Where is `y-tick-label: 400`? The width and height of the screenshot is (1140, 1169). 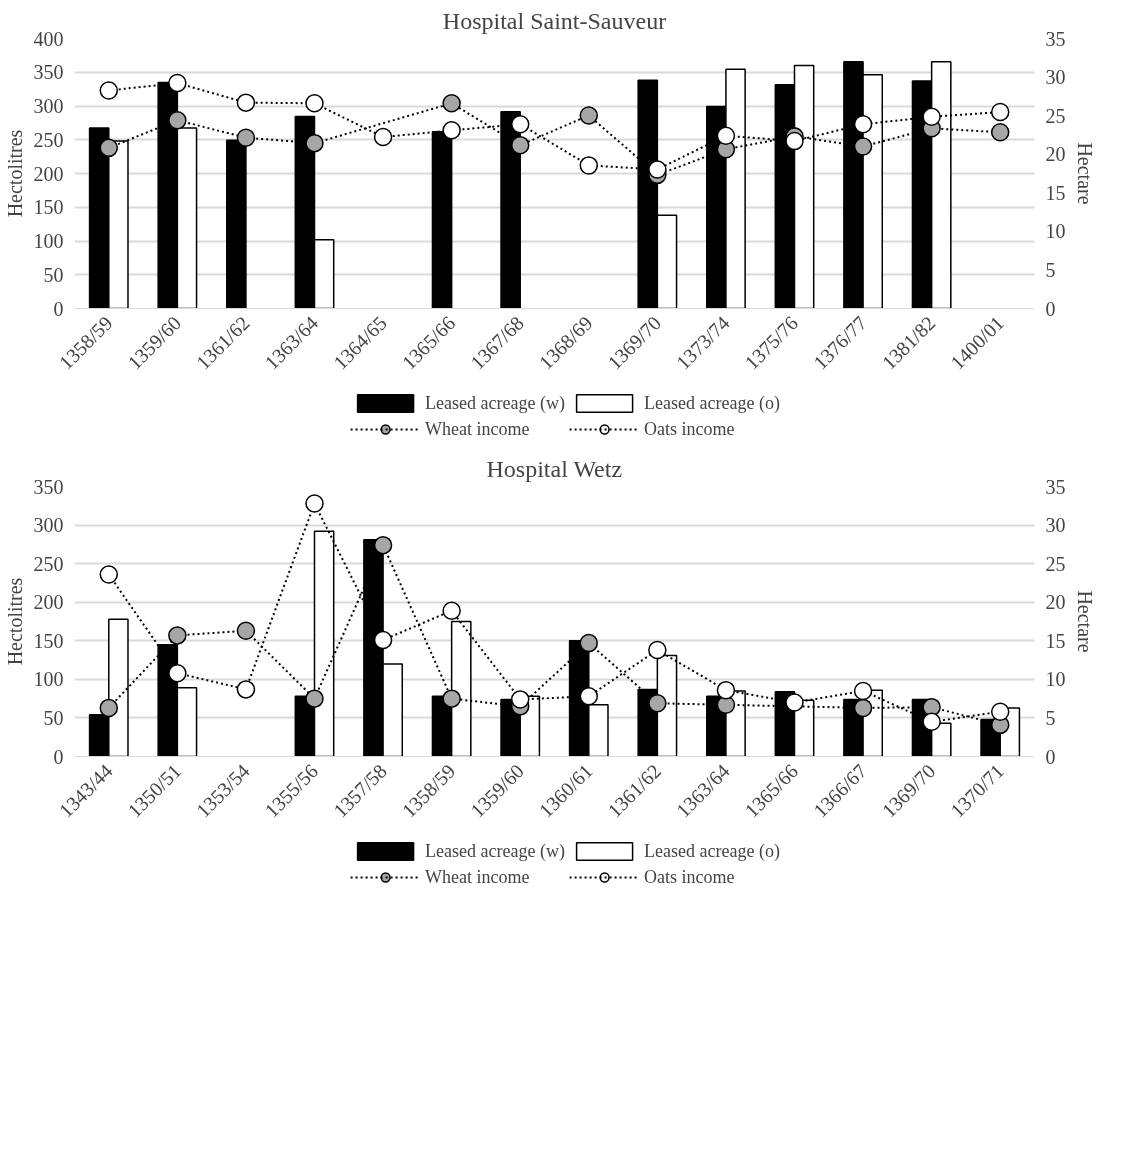 y-tick-label: 400 is located at coordinates (48, 38).